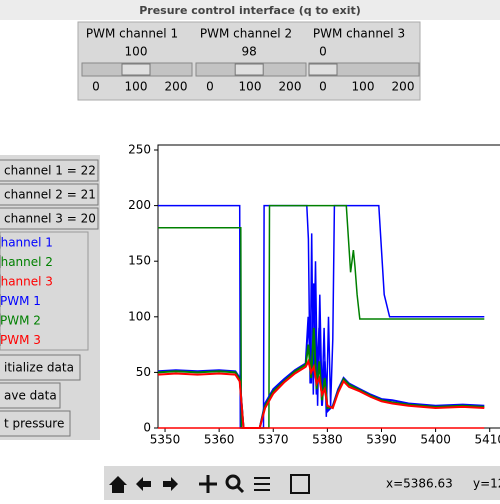  Describe the element at coordinates (323, 52) in the screenshot. I see `slider-value: 0` at that location.